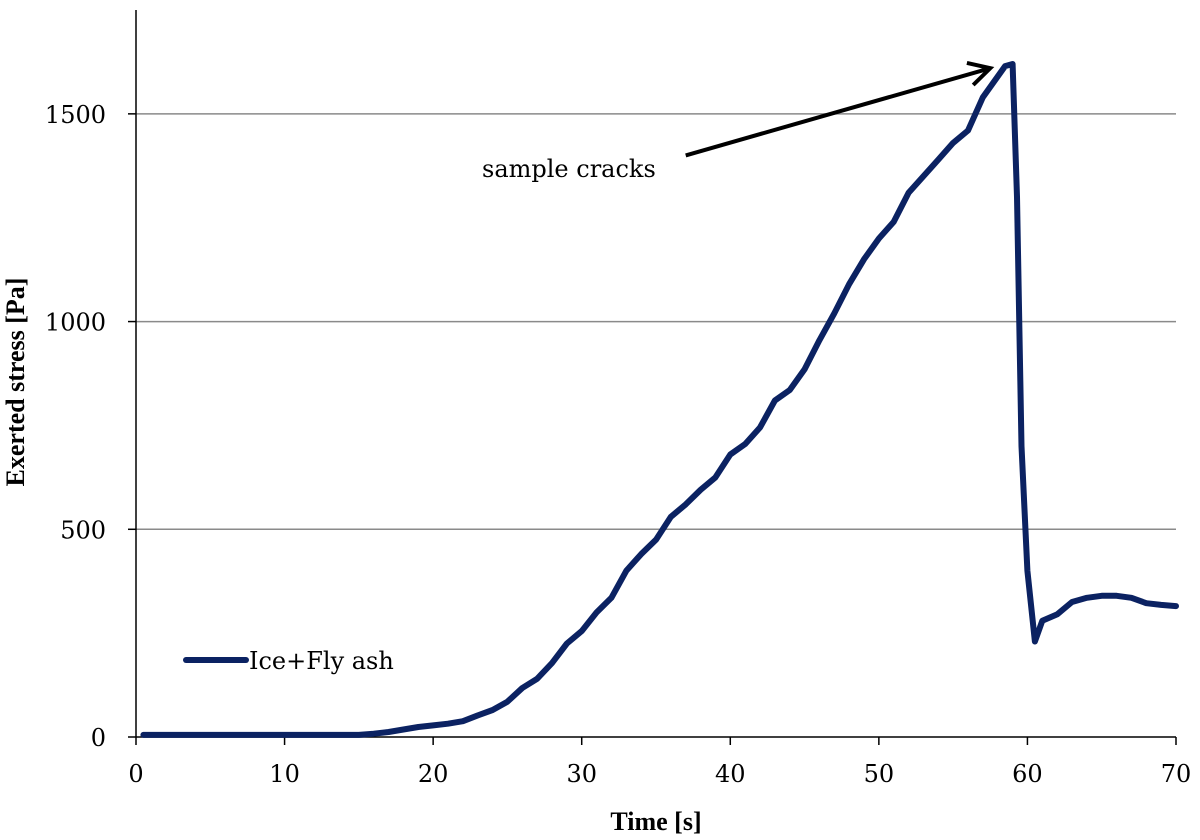  Describe the element at coordinates (838, 112) in the screenshot. I see `annotation-arrow` at that location.